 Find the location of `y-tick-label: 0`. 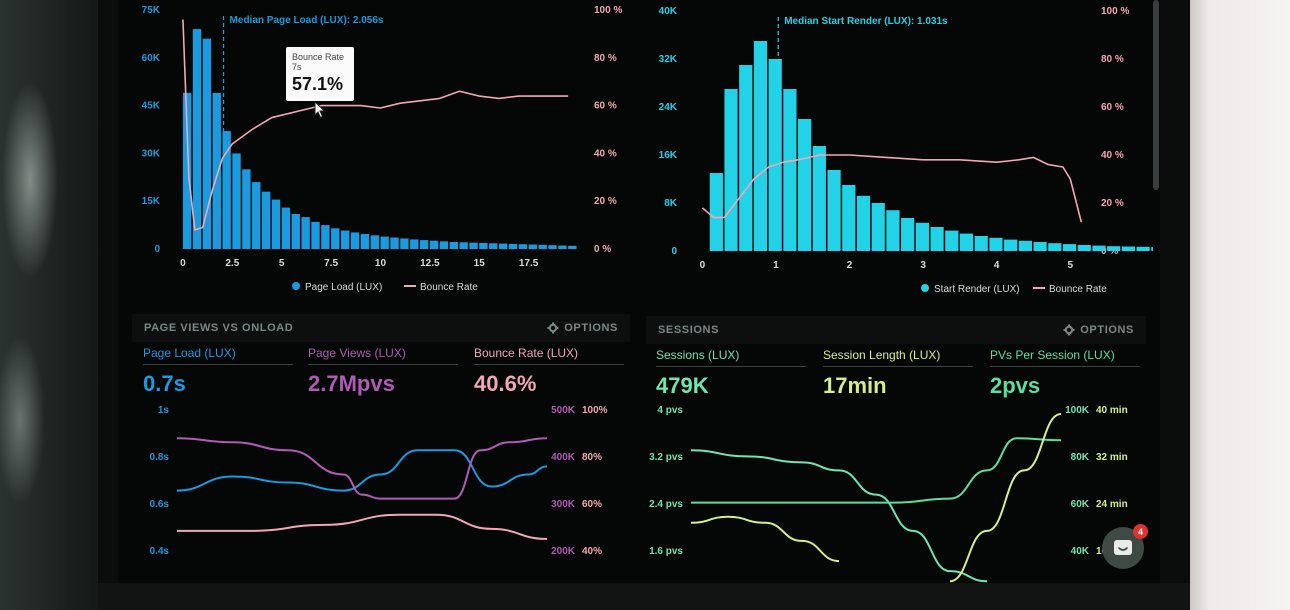

y-tick-label: 0 is located at coordinates (157, 249).